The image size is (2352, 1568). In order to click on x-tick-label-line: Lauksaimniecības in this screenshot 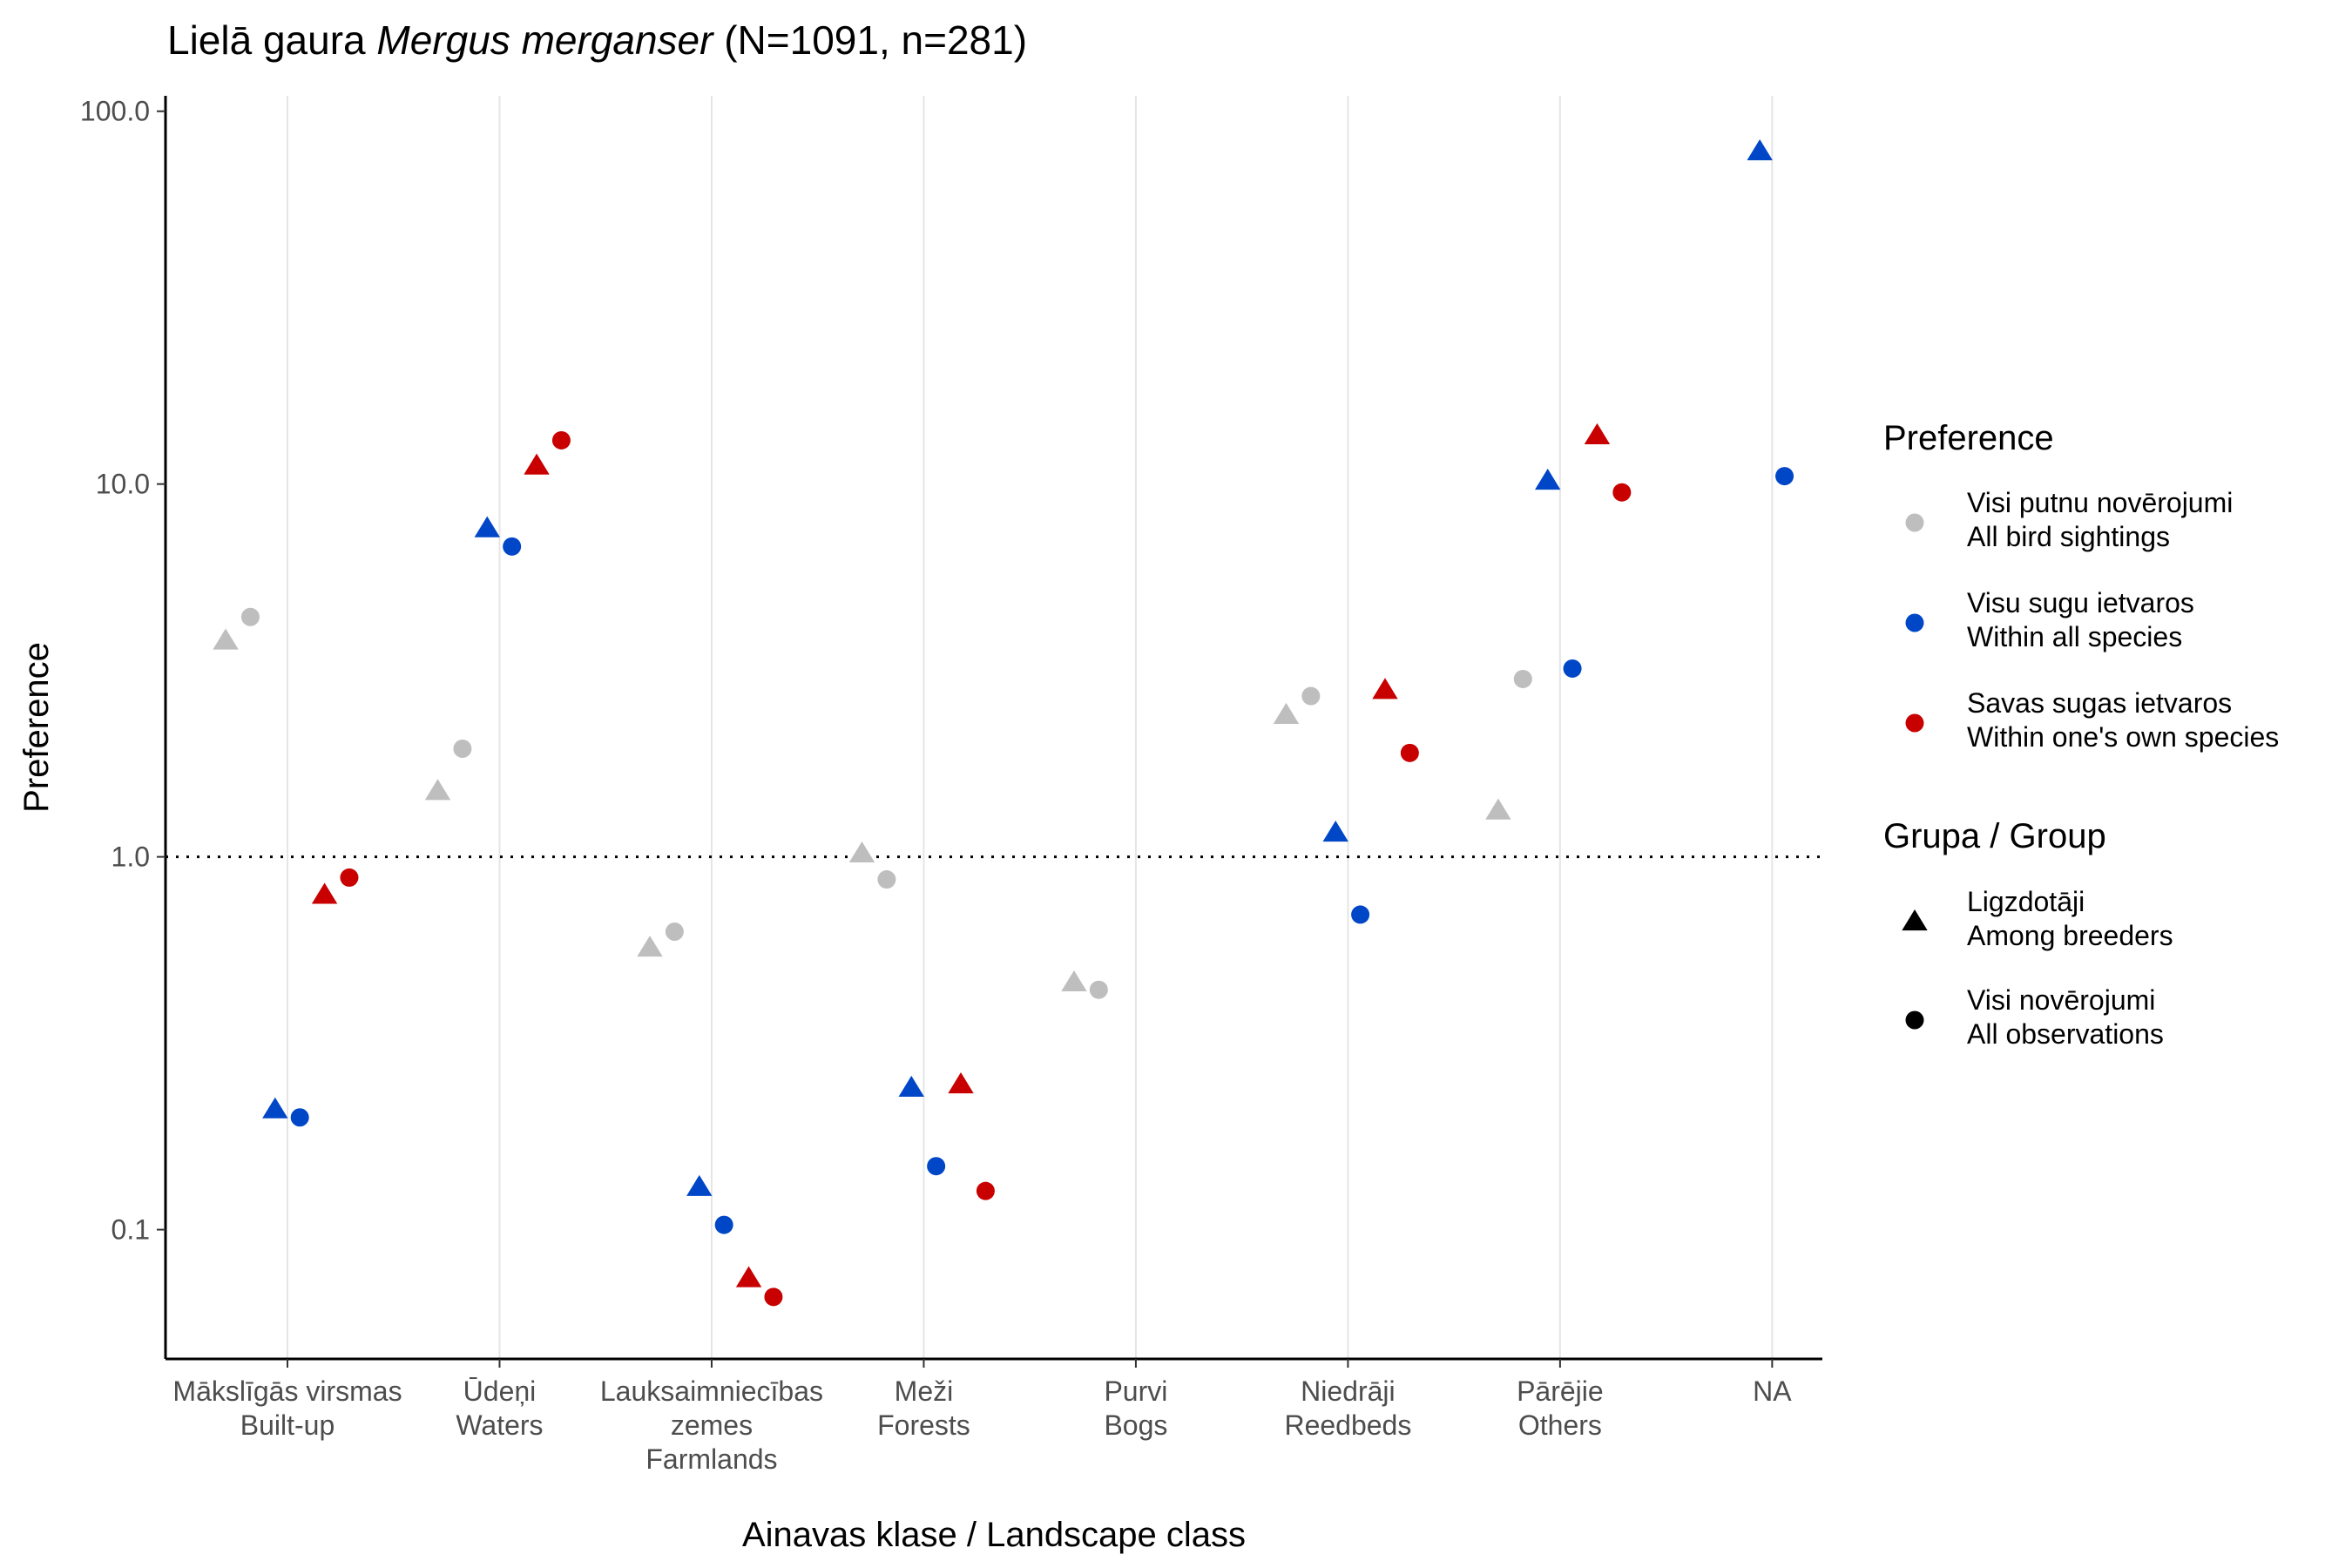, I will do `click(711, 1391)`.